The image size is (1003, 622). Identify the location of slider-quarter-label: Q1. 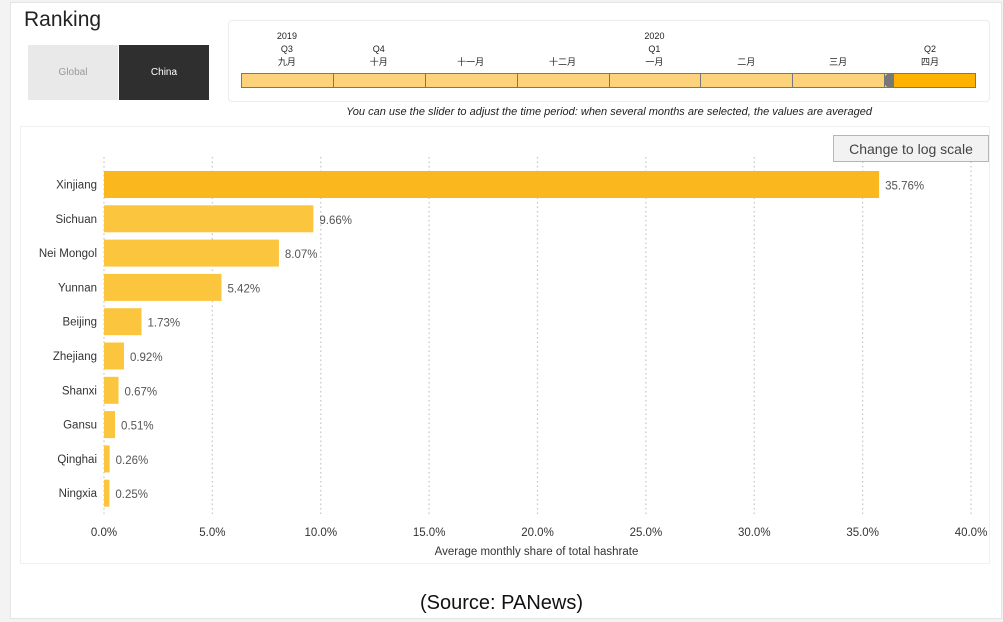
(654, 49).